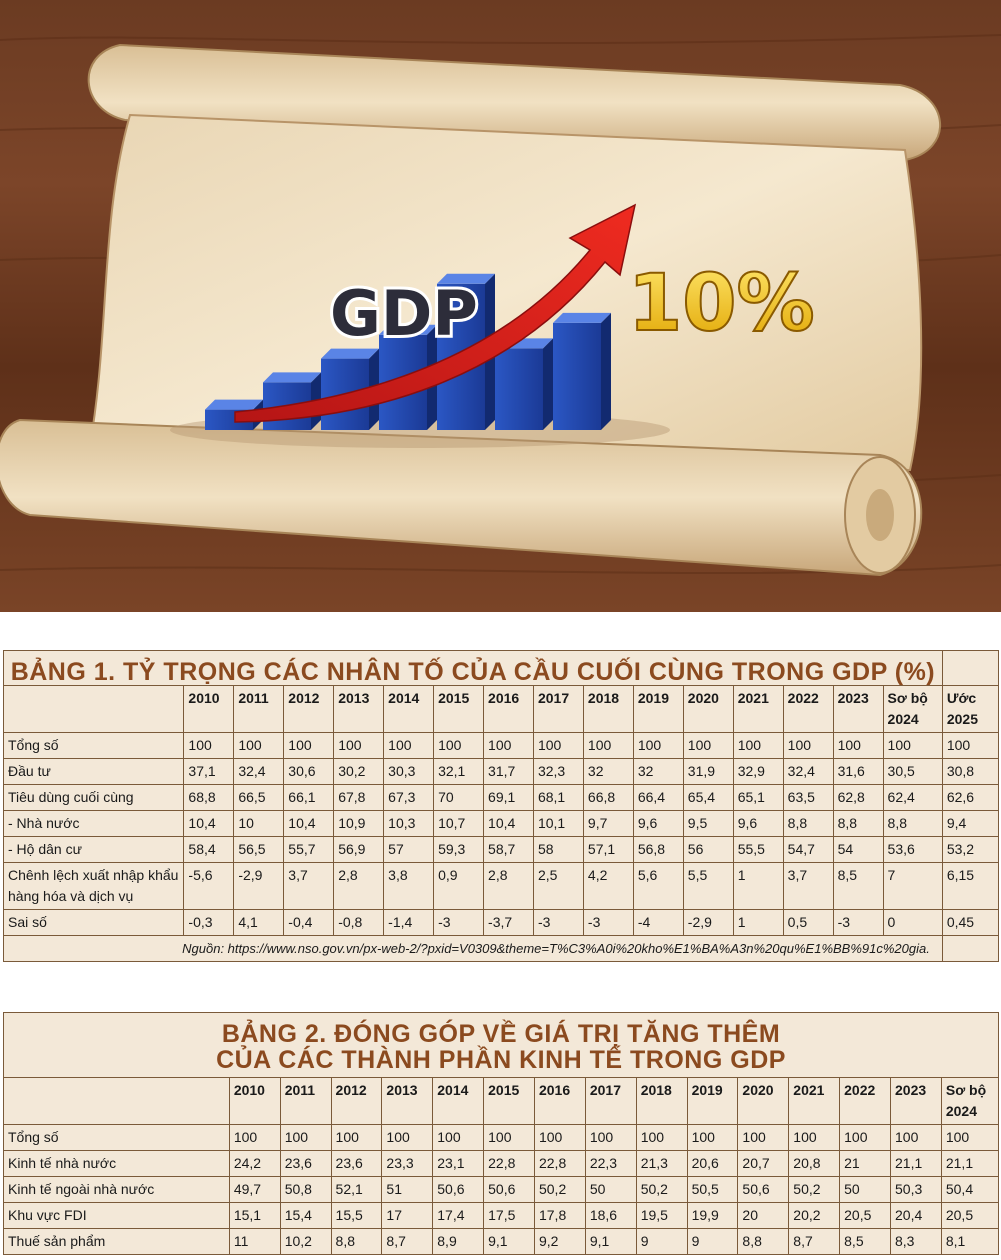 The width and height of the screenshot is (1001, 1260). I want to click on table-cell: 70, so click(459, 797).